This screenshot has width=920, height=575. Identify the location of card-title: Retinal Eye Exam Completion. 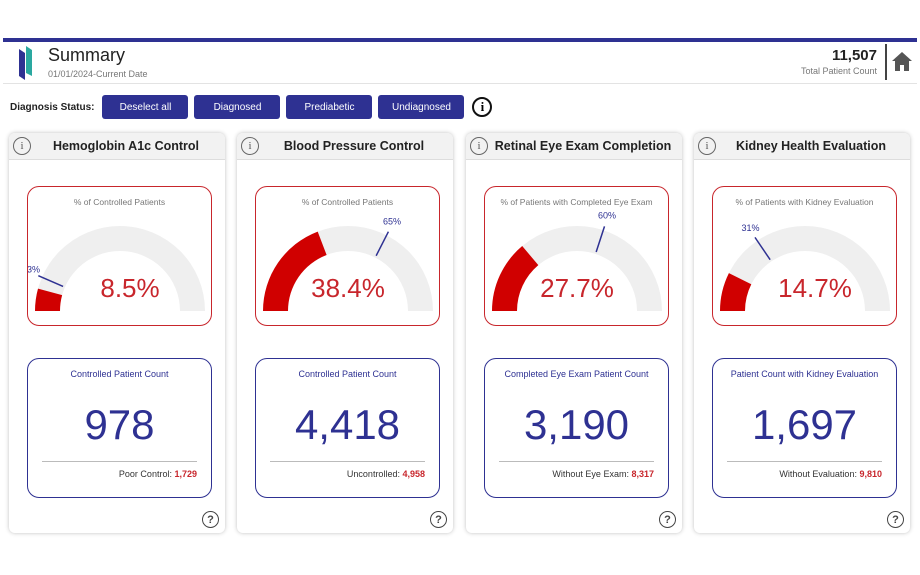
(583, 146).